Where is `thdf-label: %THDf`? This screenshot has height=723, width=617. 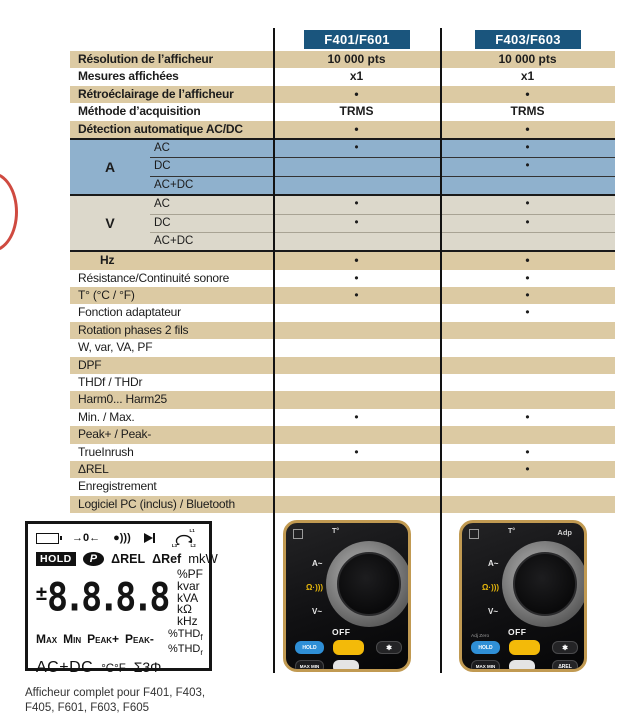
thdf-label: %THDf is located at coordinates (185, 635).